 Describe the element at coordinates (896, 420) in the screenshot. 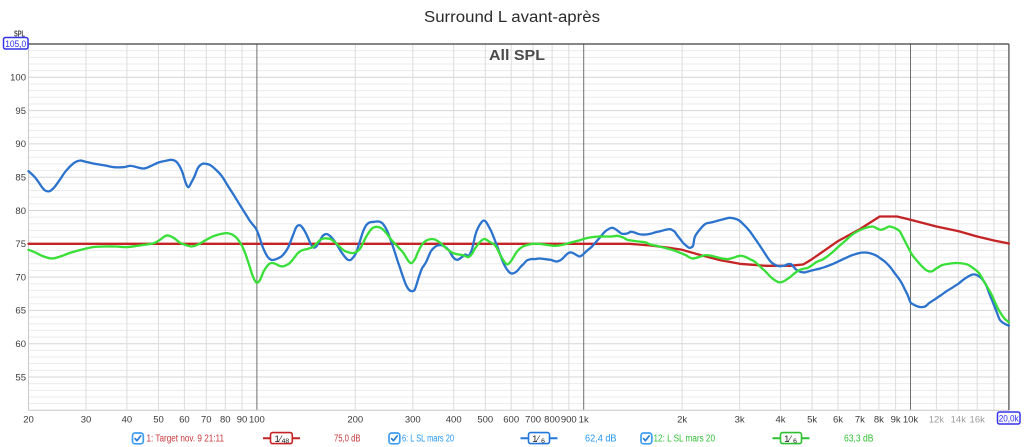

I see `svg-text: 9k` at that location.